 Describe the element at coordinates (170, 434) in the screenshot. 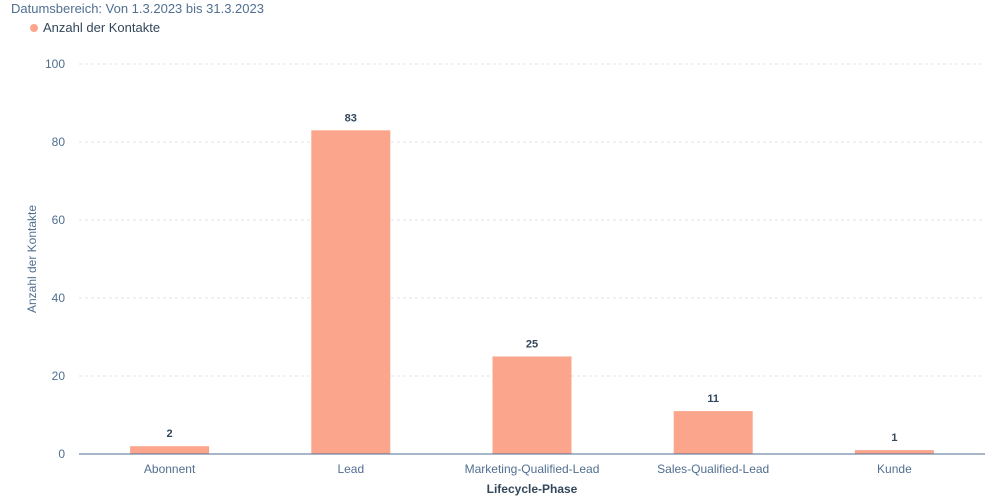

I see `data-label: 2` at that location.